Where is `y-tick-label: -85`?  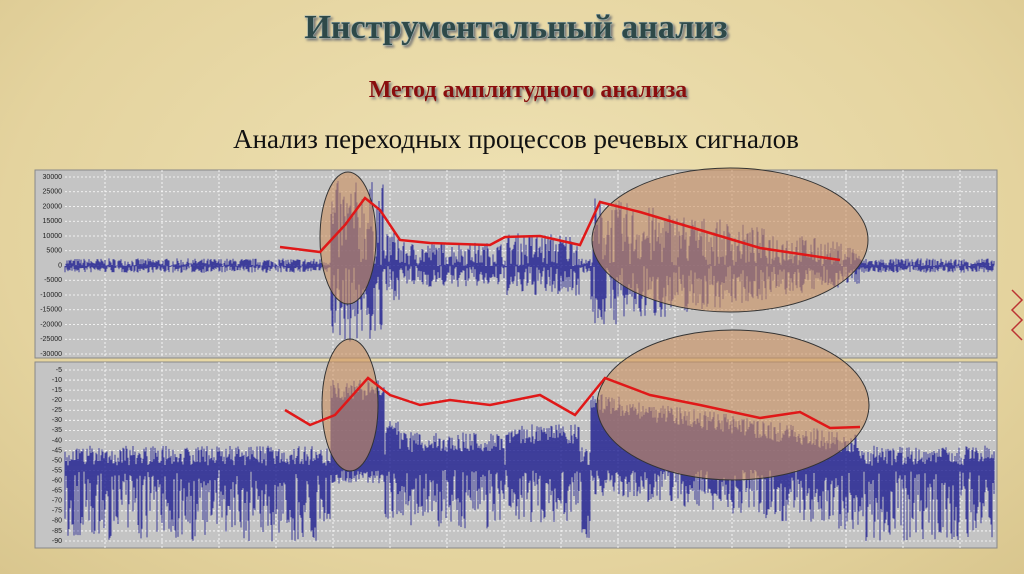
y-tick-label: -85 is located at coordinates (57, 531).